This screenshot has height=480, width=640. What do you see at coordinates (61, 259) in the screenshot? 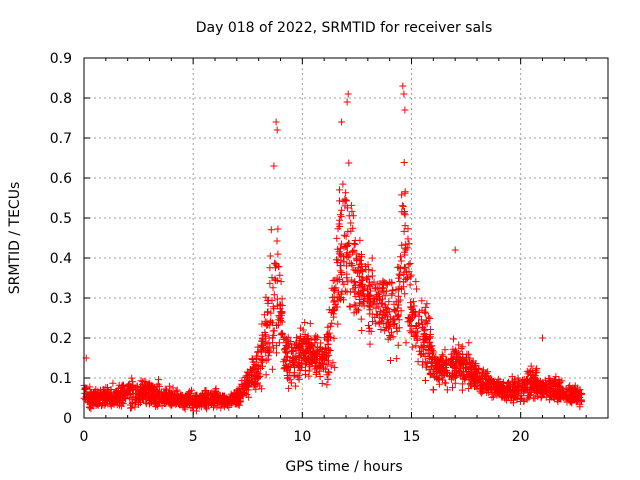
I see `y-tick-label: 0.4` at bounding box center [61, 259].